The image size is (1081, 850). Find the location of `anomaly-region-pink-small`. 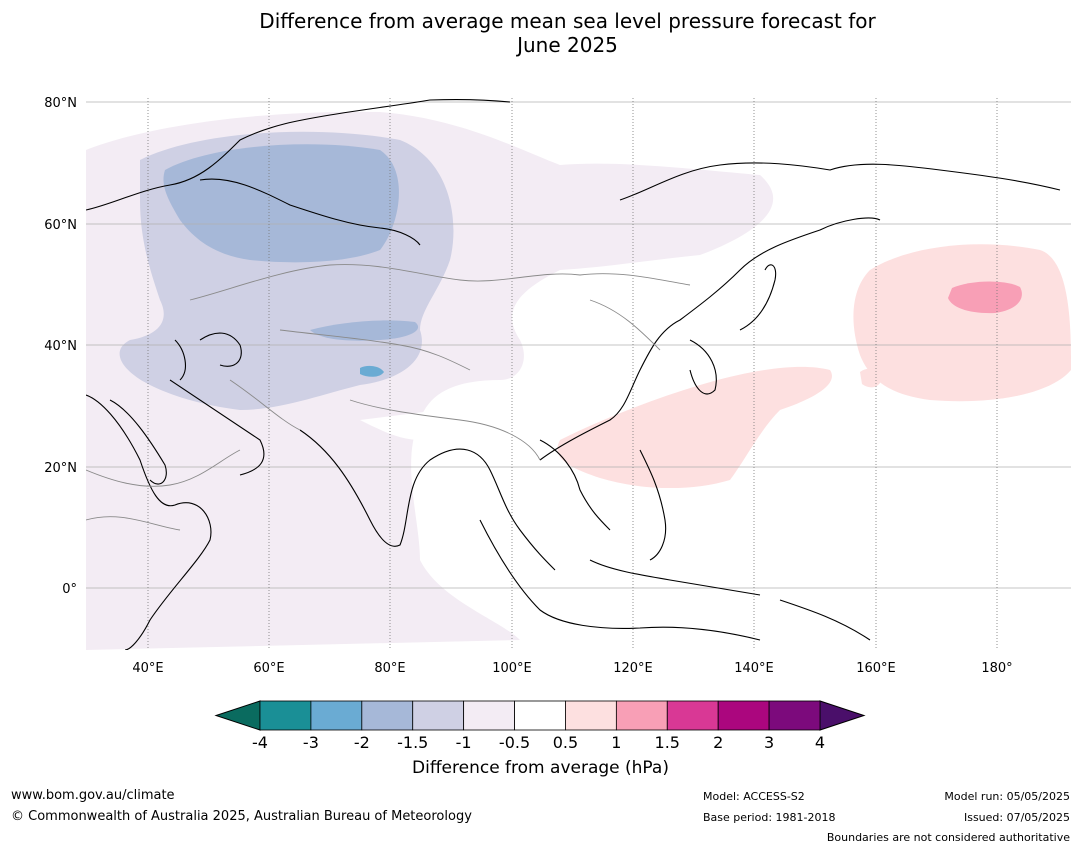

anomaly-region-pink-small is located at coordinates (871, 378).